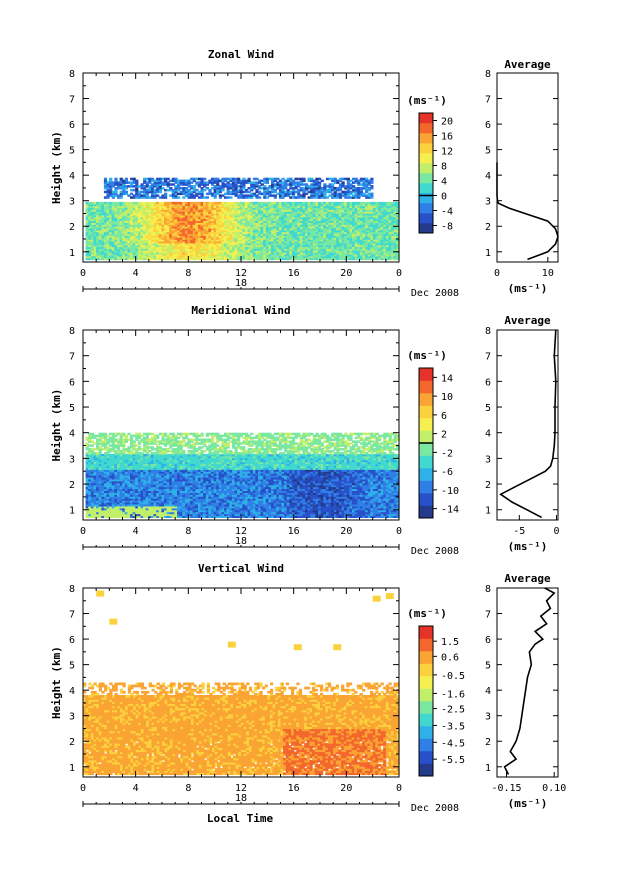 The width and height of the screenshot is (618, 873). I want to click on colorbar-segment, so click(426, 188).